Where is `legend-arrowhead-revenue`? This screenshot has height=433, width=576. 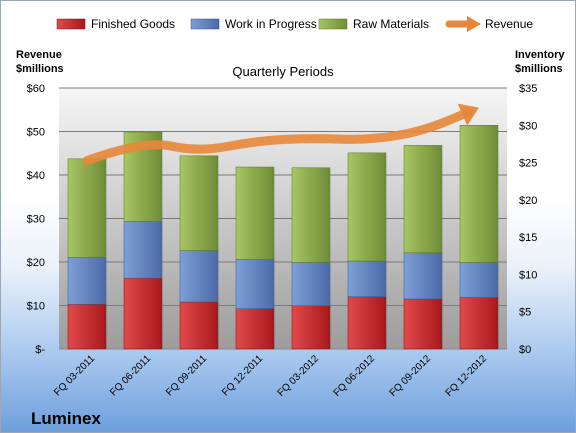 legend-arrowhead-revenue is located at coordinates (474, 24).